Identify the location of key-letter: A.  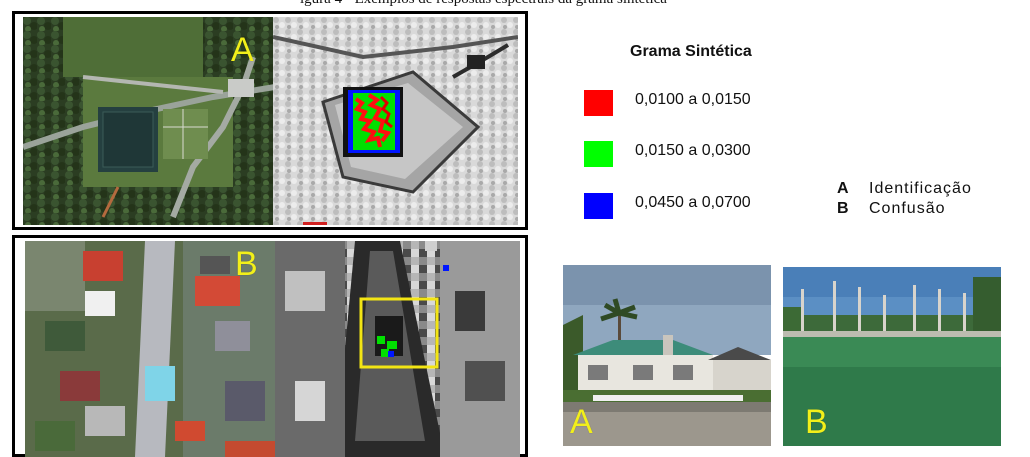
(843, 188).